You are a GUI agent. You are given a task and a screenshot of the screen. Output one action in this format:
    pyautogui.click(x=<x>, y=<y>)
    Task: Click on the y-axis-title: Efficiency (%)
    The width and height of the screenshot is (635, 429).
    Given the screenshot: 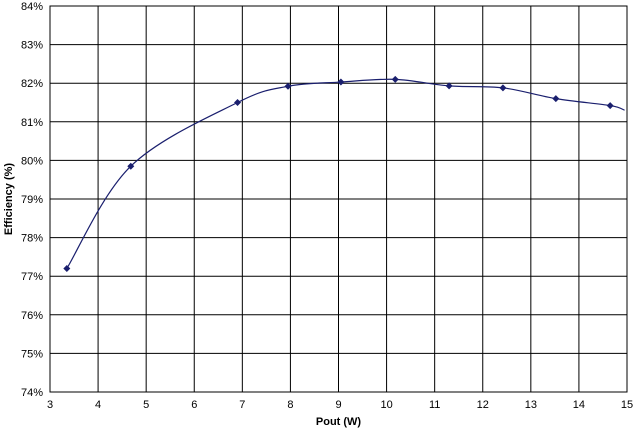 What is the action you would take?
    pyautogui.click(x=9, y=199)
    